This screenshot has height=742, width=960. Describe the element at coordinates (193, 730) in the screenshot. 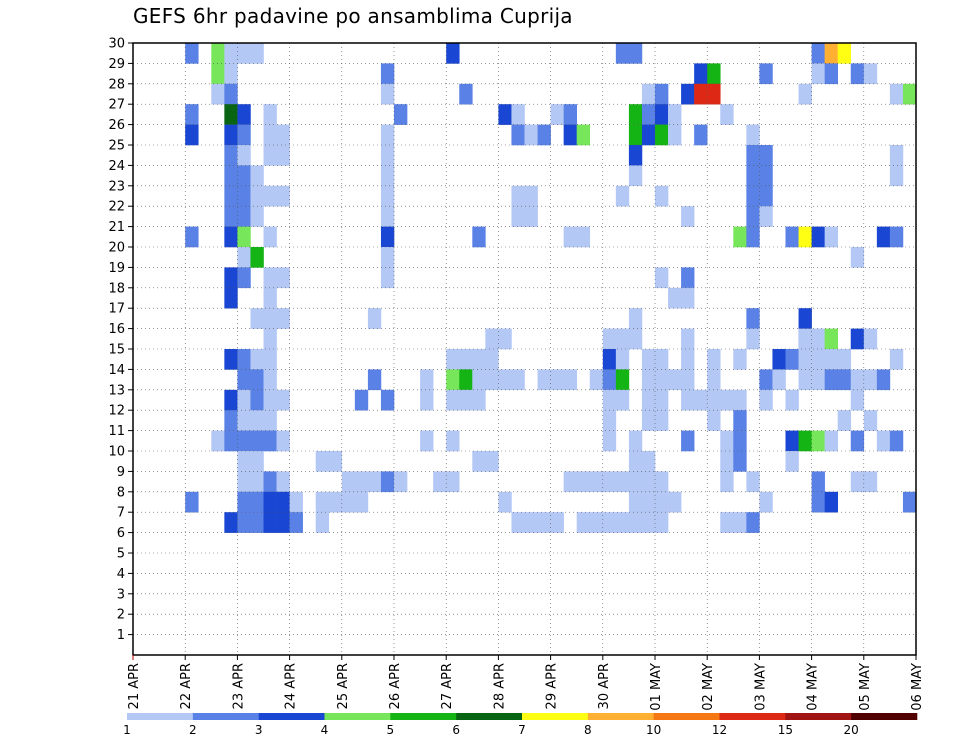

I see `legend-label: 2` at that location.